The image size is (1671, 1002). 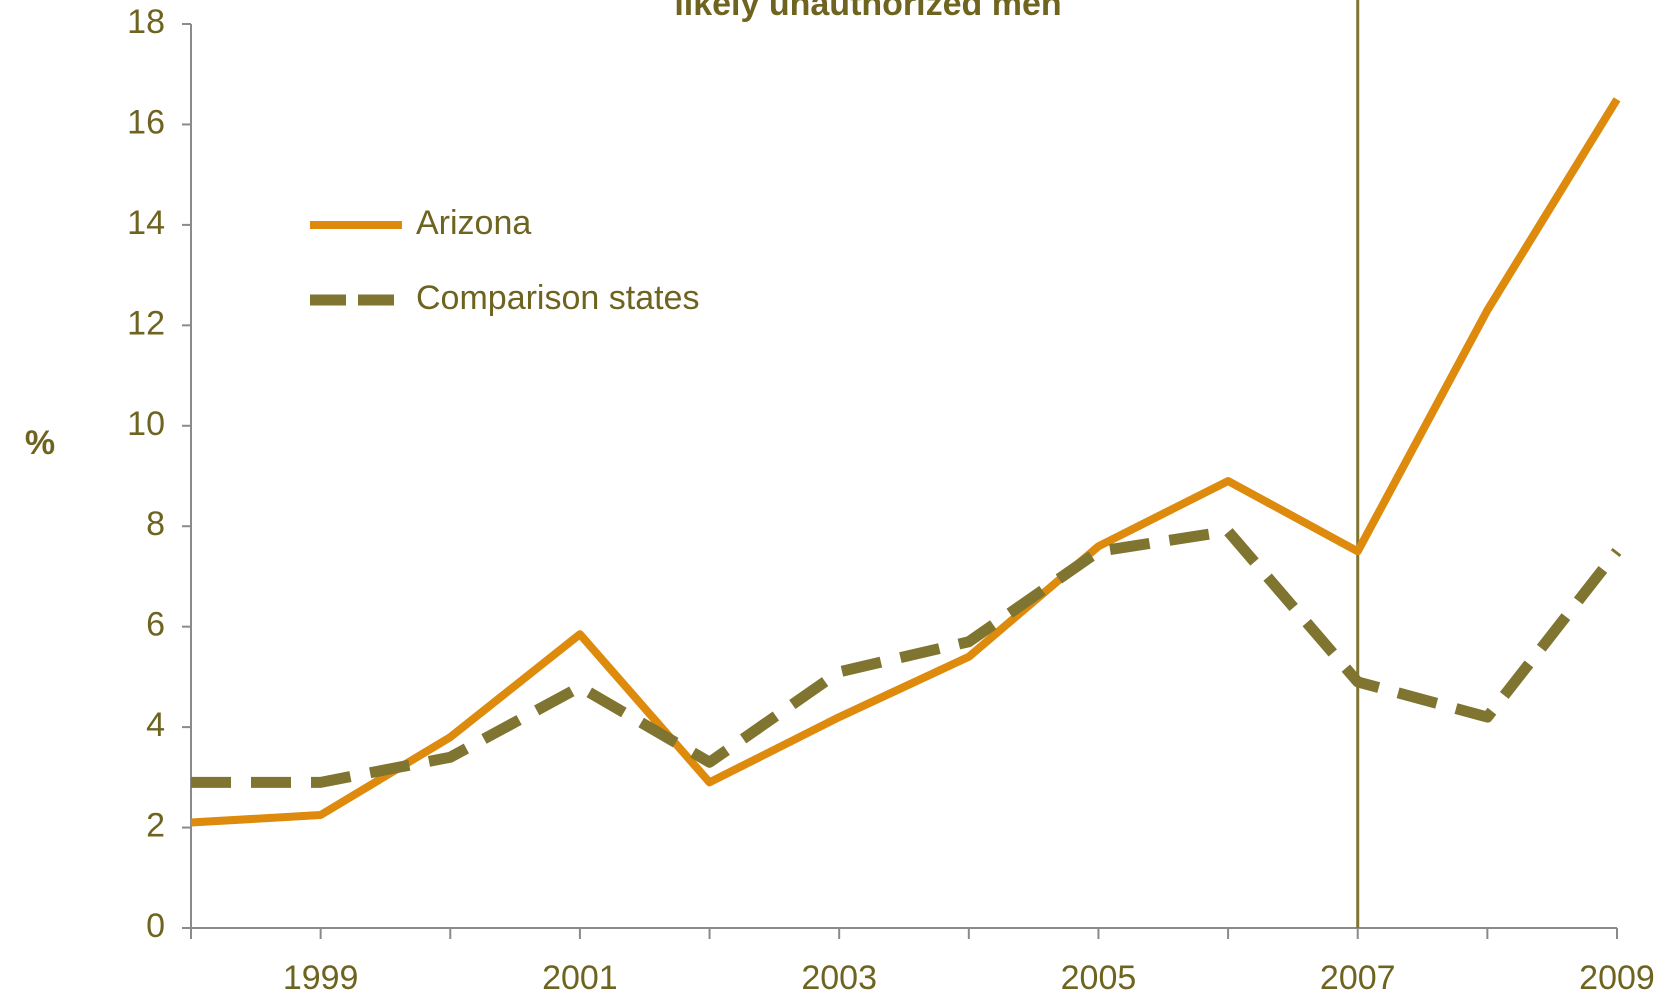 I want to click on legend-label: Arizona, so click(x=473, y=223).